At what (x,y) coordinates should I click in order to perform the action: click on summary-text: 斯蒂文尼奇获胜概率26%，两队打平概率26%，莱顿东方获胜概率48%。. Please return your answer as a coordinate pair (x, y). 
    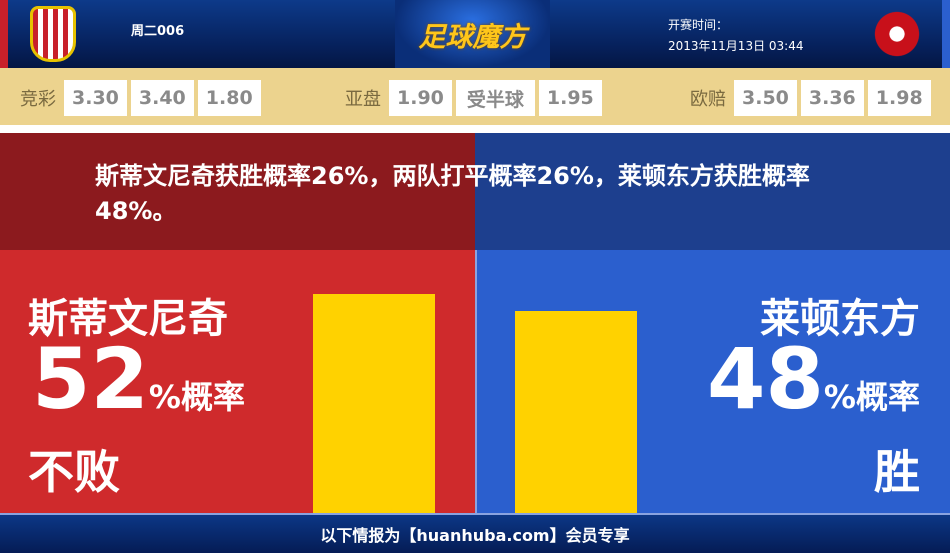
    Looking at the image, I should click on (452, 193).